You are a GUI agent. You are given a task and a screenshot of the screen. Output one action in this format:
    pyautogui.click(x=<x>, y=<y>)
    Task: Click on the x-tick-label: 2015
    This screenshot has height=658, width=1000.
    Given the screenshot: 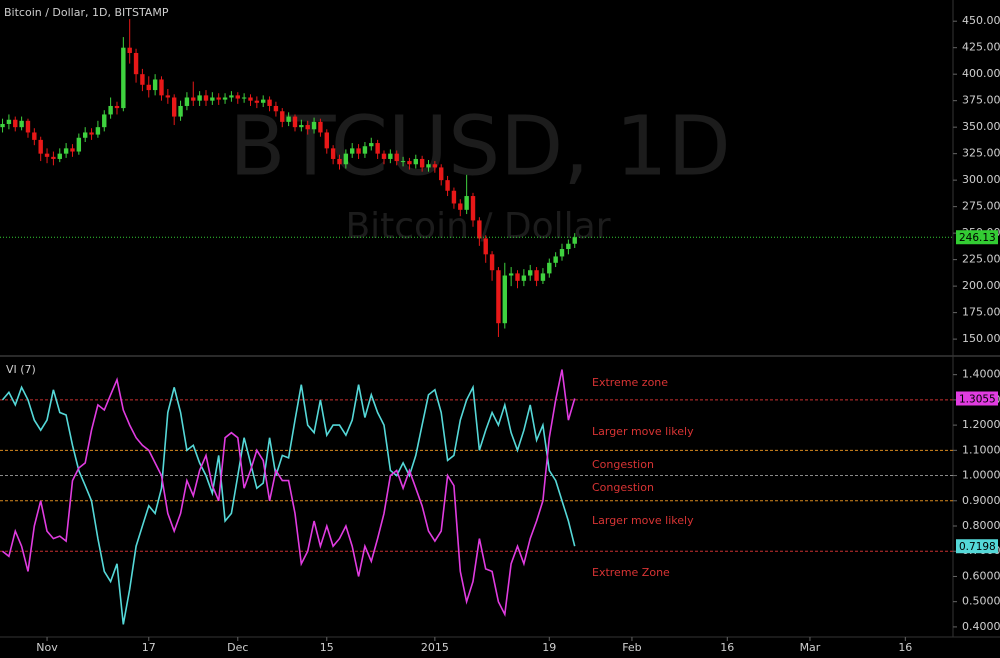 What is the action you would take?
    pyautogui.click(x=435, y=647)
    